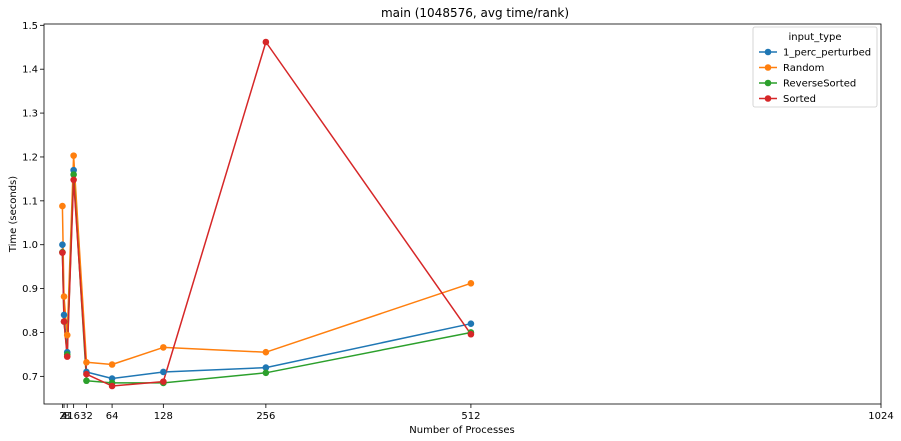 Image resolution: width=901 pixels, height=441 pixels. What do you see at coordinates (112, 416) in the screenshot?
I see `x-tick-label: 64` at bounding box center [112, 416].